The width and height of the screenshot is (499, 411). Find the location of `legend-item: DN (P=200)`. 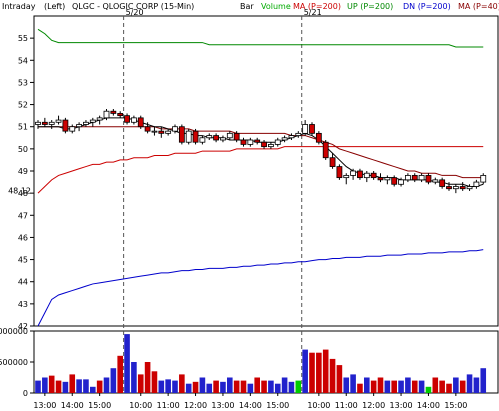

legend-item: DN (P=200) is located at coordinates (427, 6).